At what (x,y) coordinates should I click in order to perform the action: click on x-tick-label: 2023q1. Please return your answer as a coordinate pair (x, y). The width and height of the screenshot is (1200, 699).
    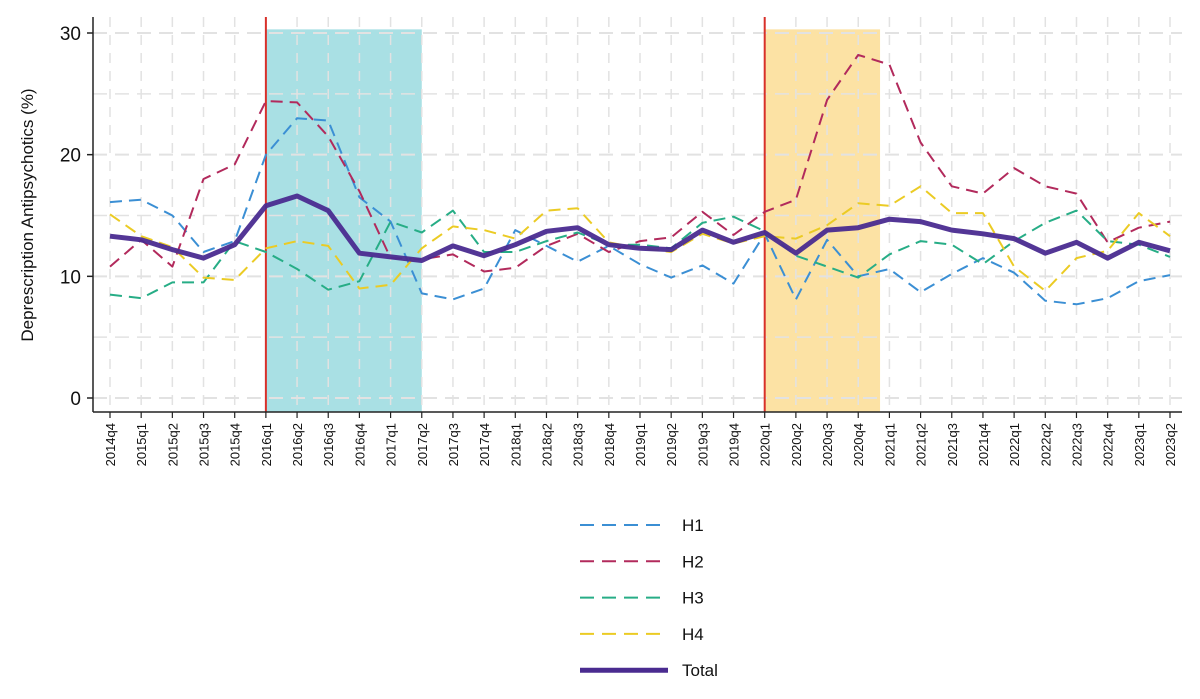
    Looking at the image, I should click on (1139, 444).